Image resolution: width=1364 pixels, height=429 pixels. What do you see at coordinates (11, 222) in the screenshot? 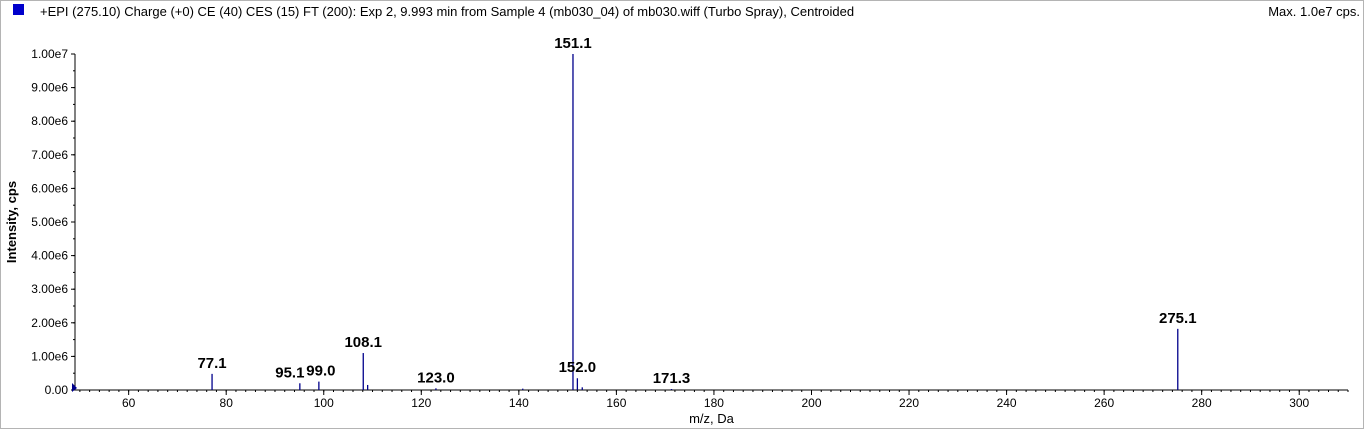
I see `y-axis-title: Intensity, cps` at bounding box center [11, 222].